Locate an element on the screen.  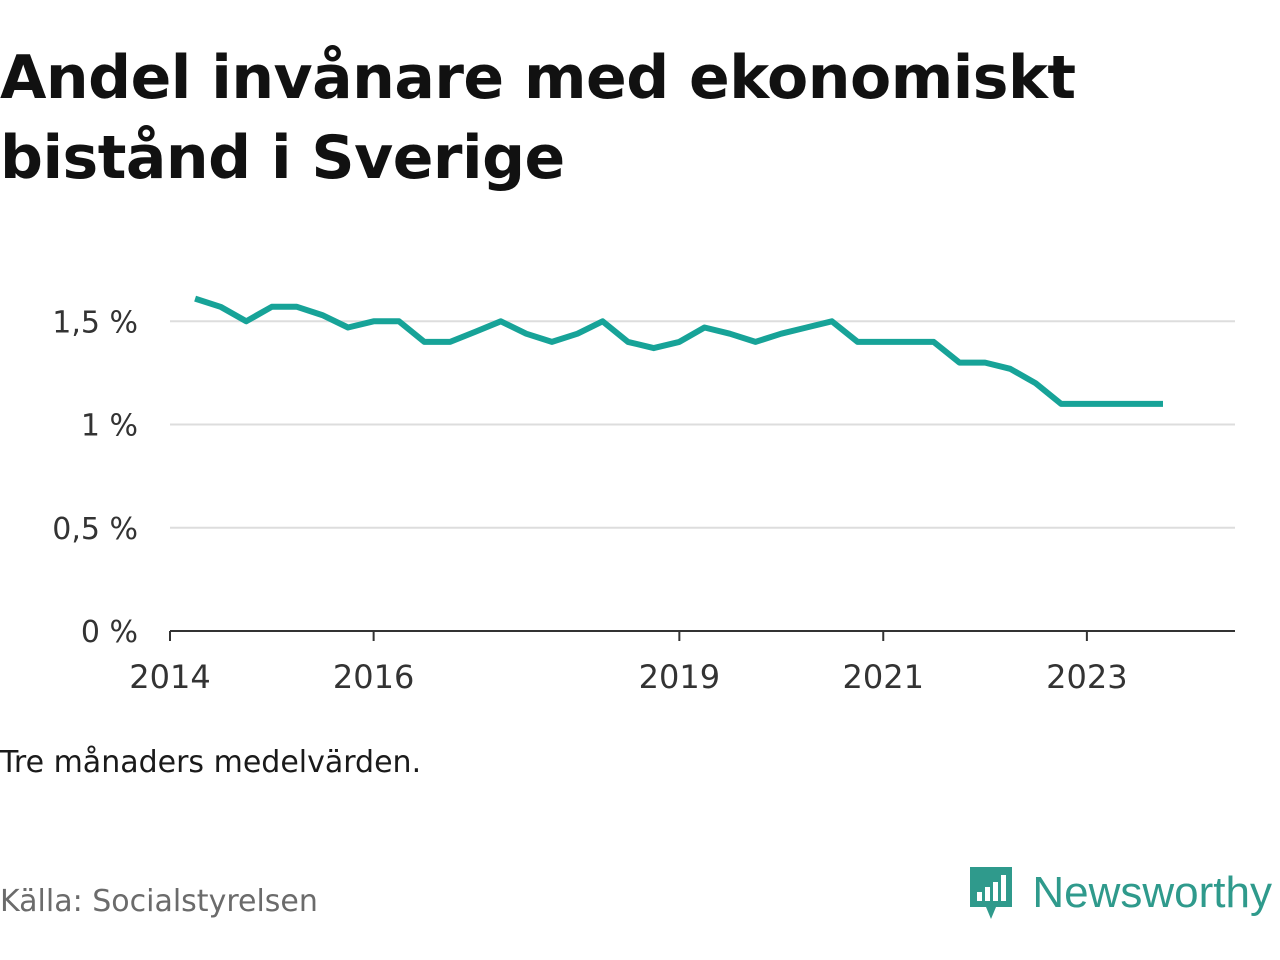
x-axis: 2014 2016 2019 2021 2023 is located at coordinates (682, 663).